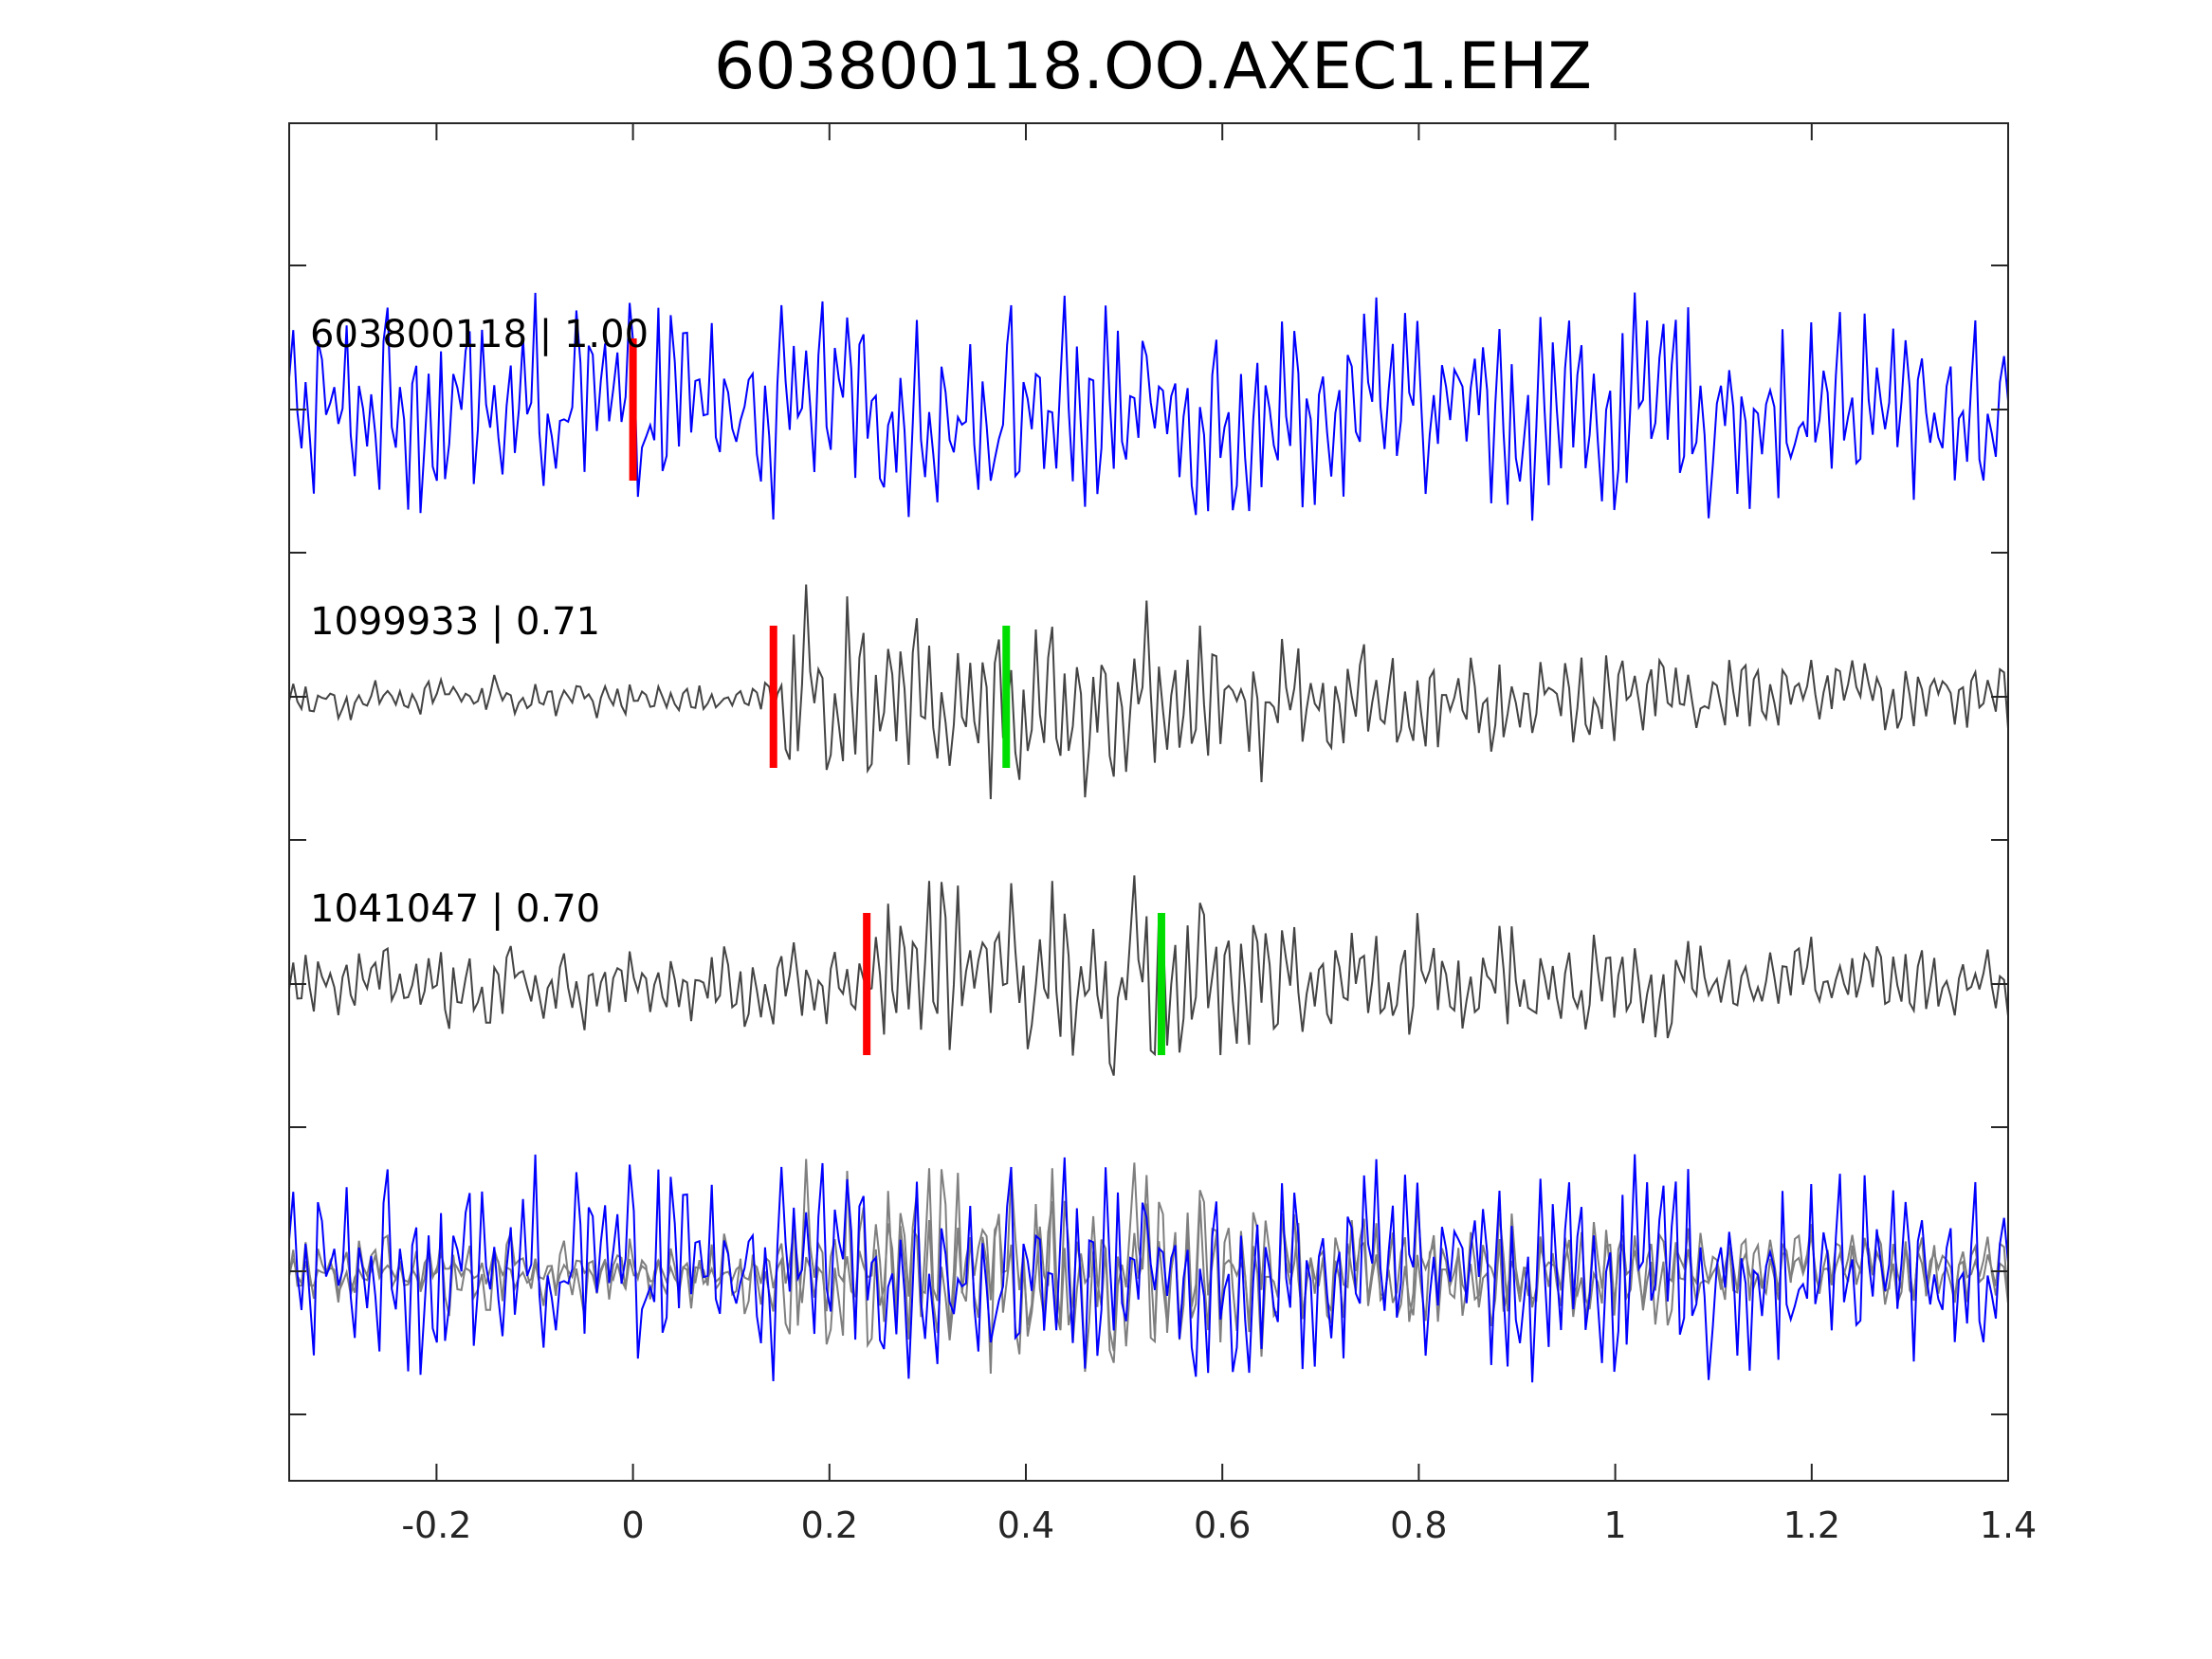 This screenshot has height=1659, width=2212. What do you see at coordinates (1025, 1525) in the screenshot?
I see `x-tick-label: 0.4` at bounding box center [1025, 1525].